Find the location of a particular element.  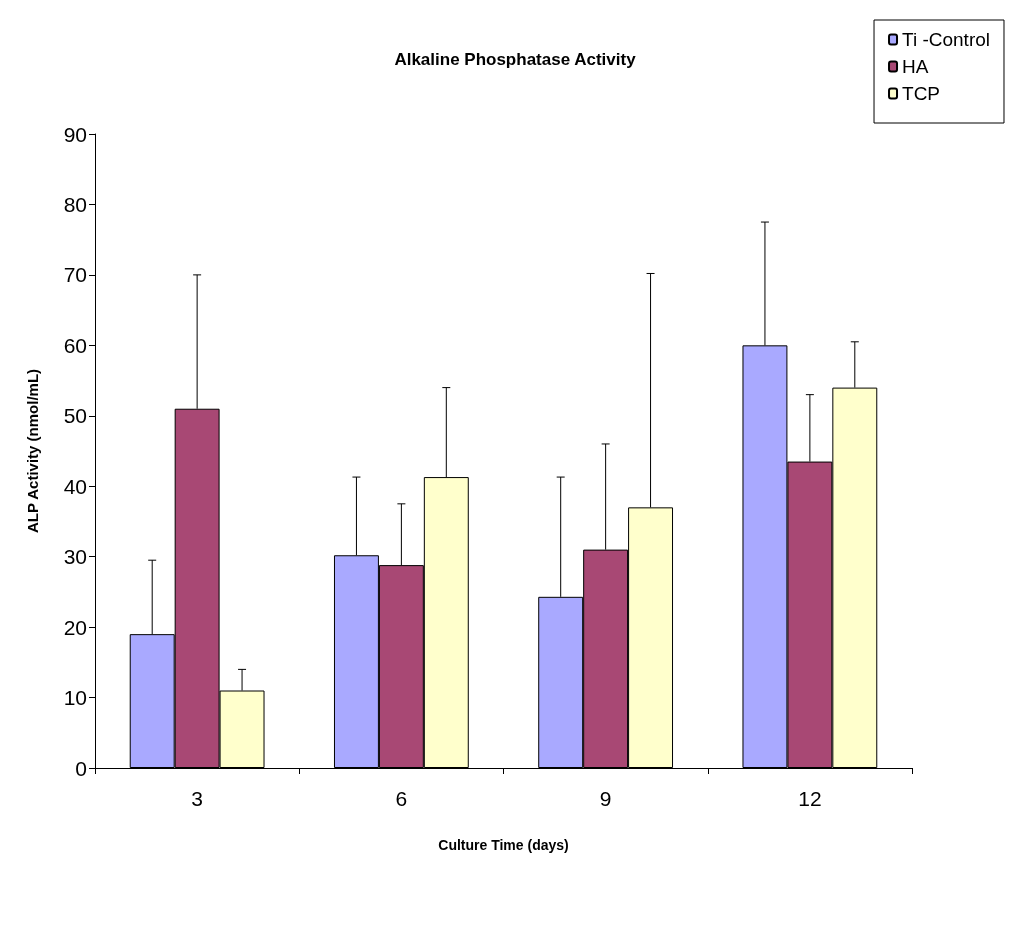

y-tick-label: 70 is located at coordinates (75, 275).